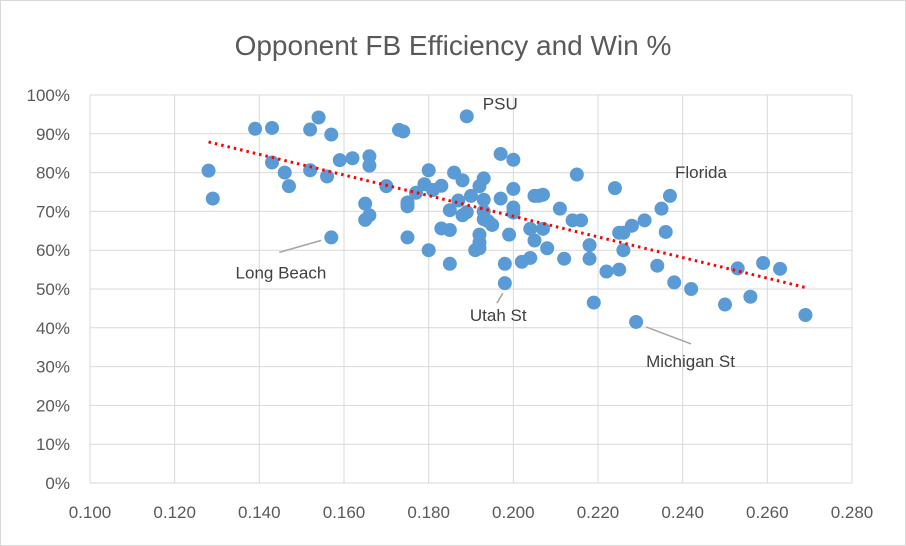  Describe the element at coordinates (259, 512) in the screenshot. I see `x-tick-label: 0.140` at that location.